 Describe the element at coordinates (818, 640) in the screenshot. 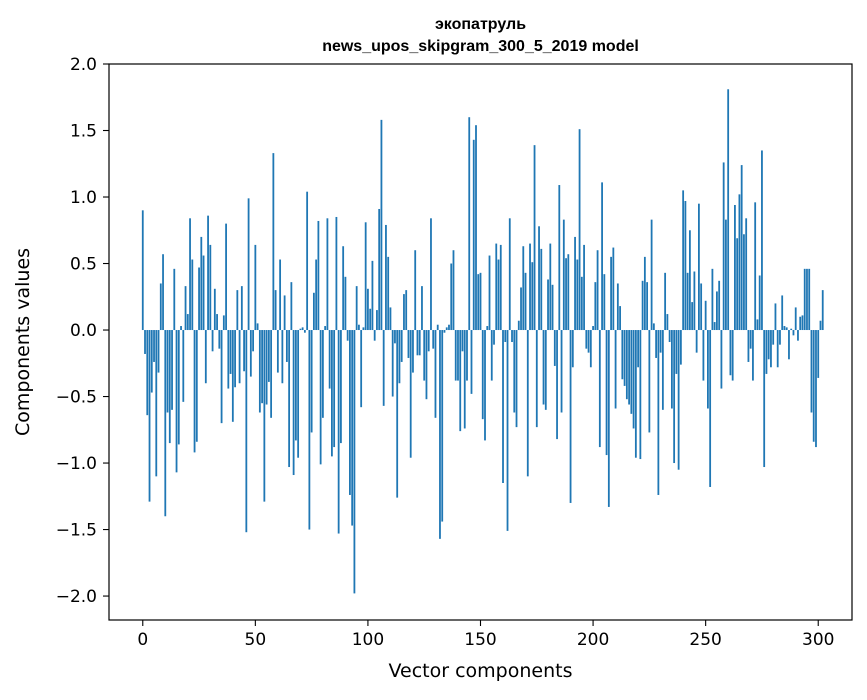

I see `x-tick-label: 300` at that location.